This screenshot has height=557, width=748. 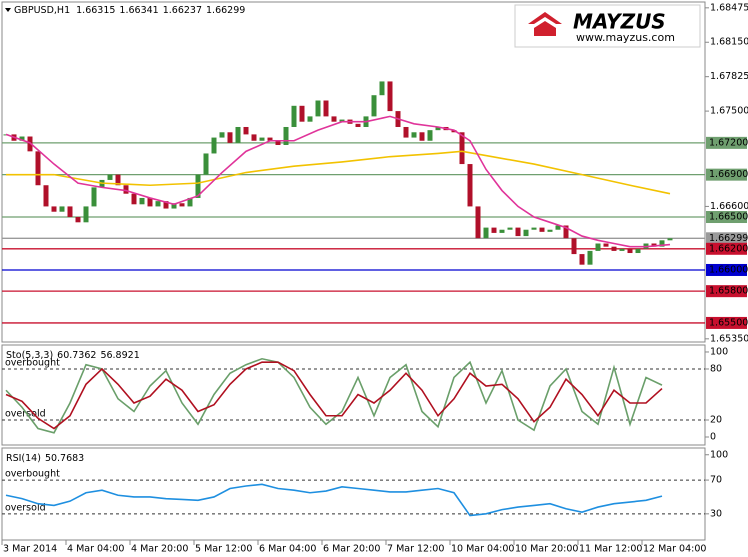 I want to click on logo: MAYZUS www.mayzus.com, so click(x=607, y=26).